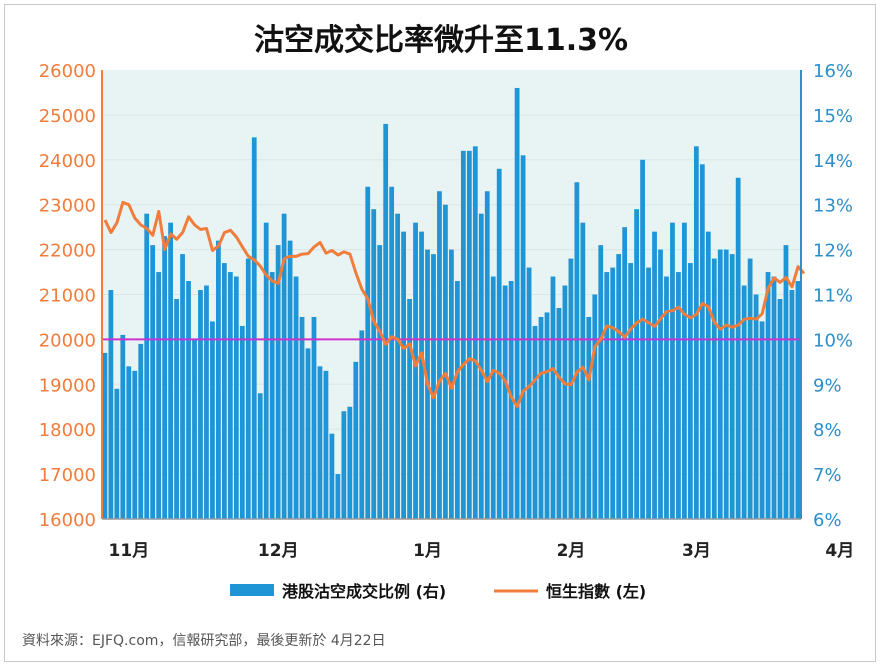 This screenshot has width=882, height=668. What do you see at coordinates (833, 251) in the screenshot?
I see `right-tick-label: 12%` at bounding box center [833, 251].